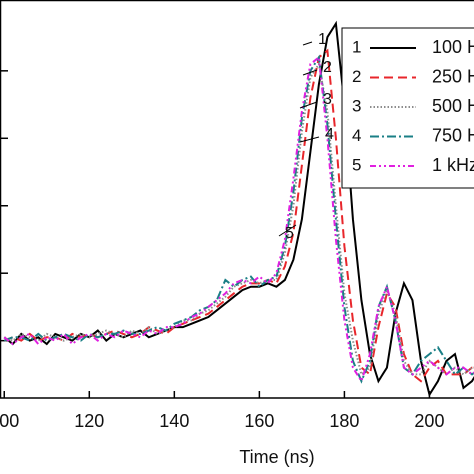 The width and height of the screenshot is (474, 474). What do you see at coordinates (9, 421) in the screenshot?
I see `x-tick-label: 100` at bounding box center [9, 421].